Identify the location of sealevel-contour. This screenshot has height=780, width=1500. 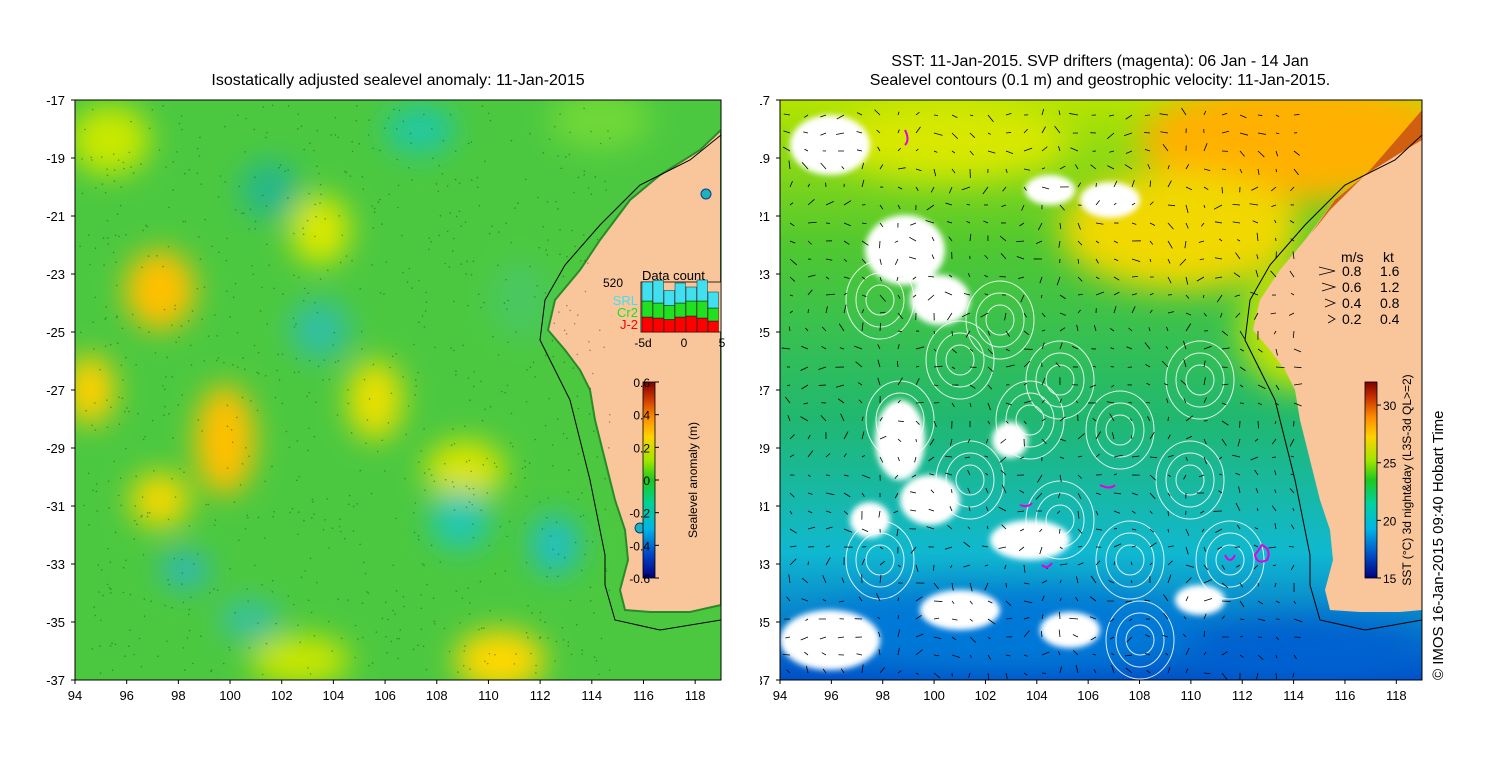
(880, 560).